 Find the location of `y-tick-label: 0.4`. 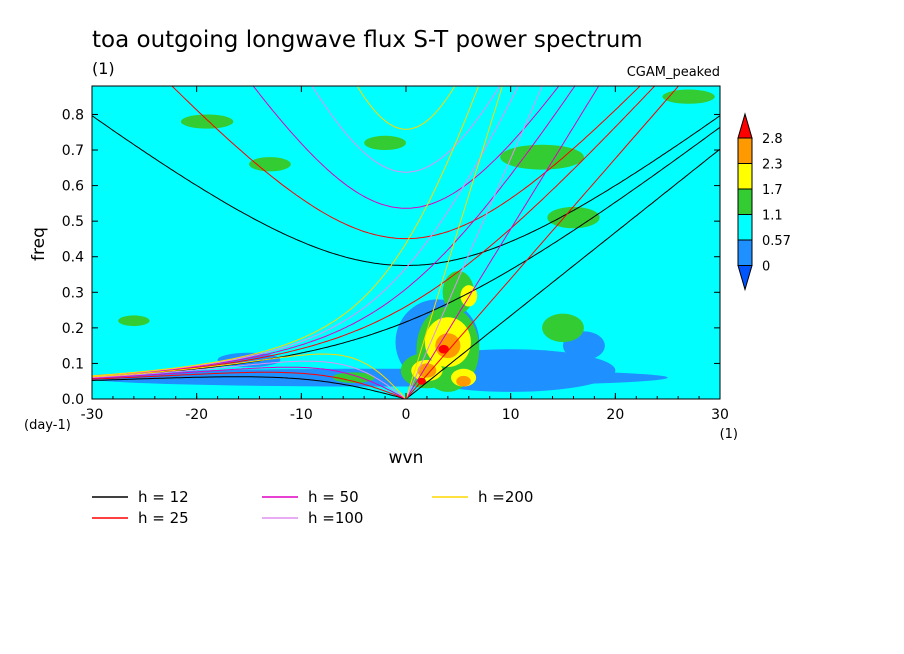

y-tick-label: 0.4 is located at coordinates (73, 258).